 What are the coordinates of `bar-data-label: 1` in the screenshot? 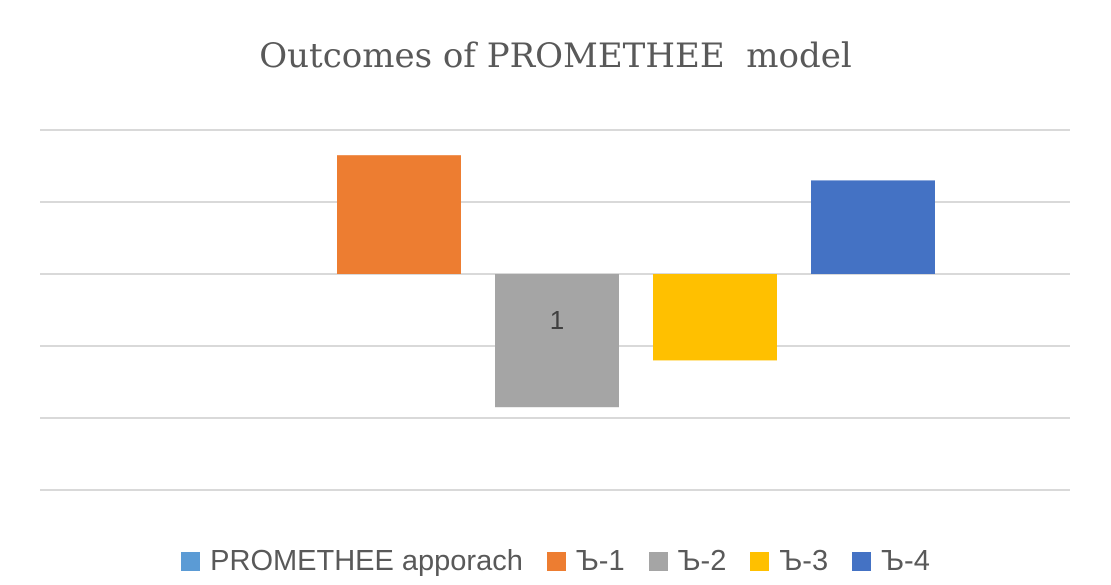 It's located at (557, 320).